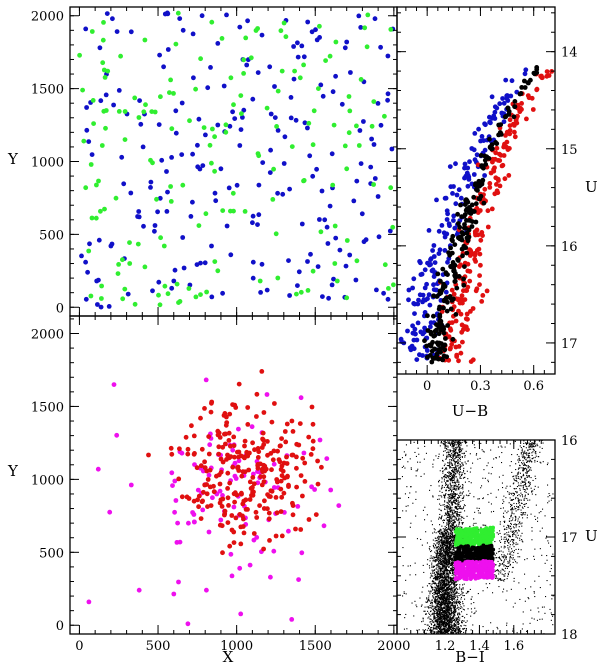  Describe the element at coordinates (47, 90) in the screenshot. I see `ytick-label: 1500` at that location.